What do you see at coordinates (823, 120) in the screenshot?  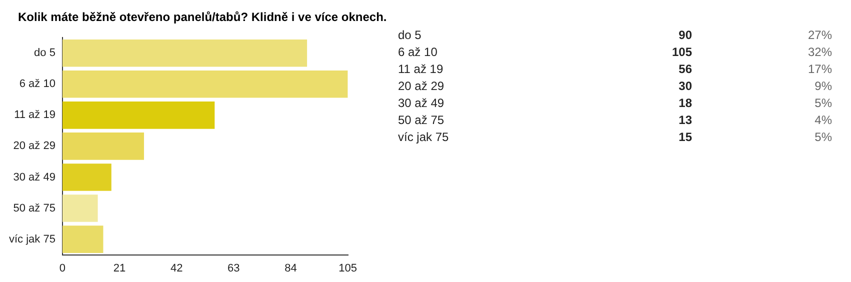 I see `text: 4%` at bounding box center [823, 120].